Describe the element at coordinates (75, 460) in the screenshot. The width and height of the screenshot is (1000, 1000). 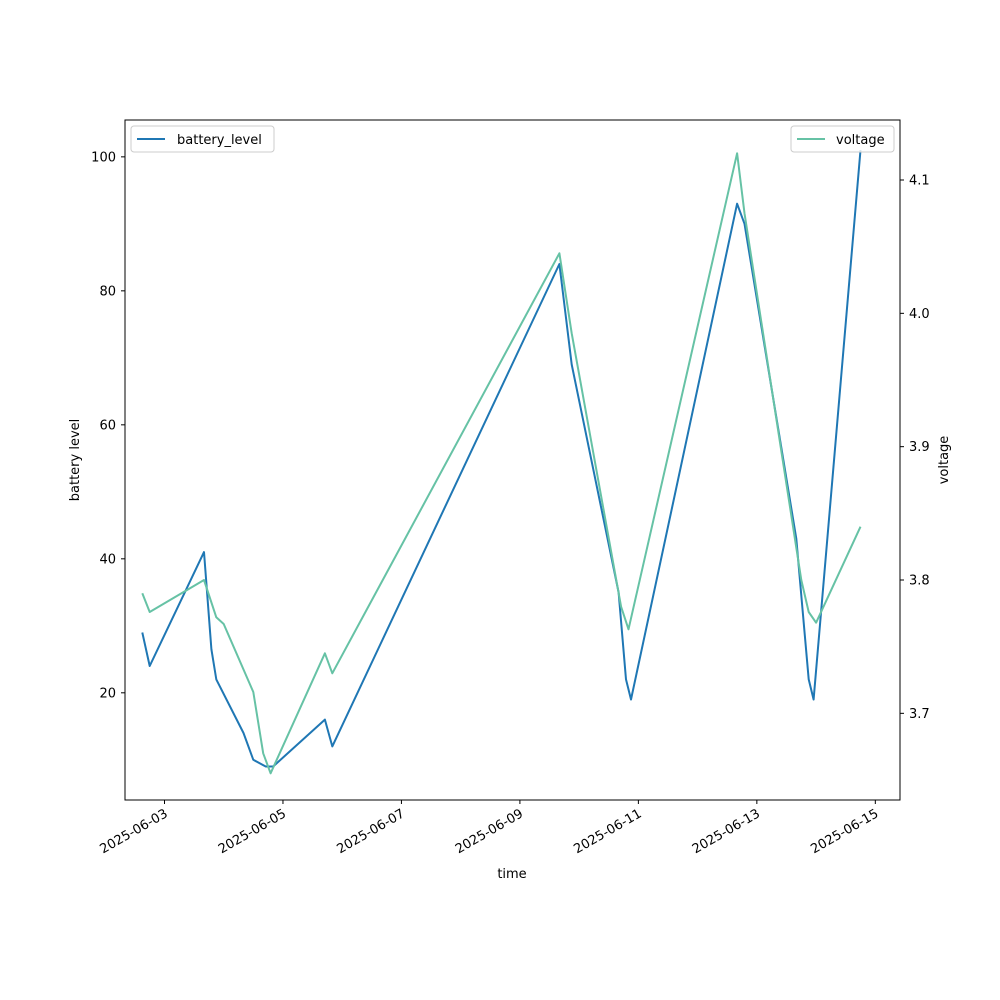
I see `y-axis-label: battery level` at that location.